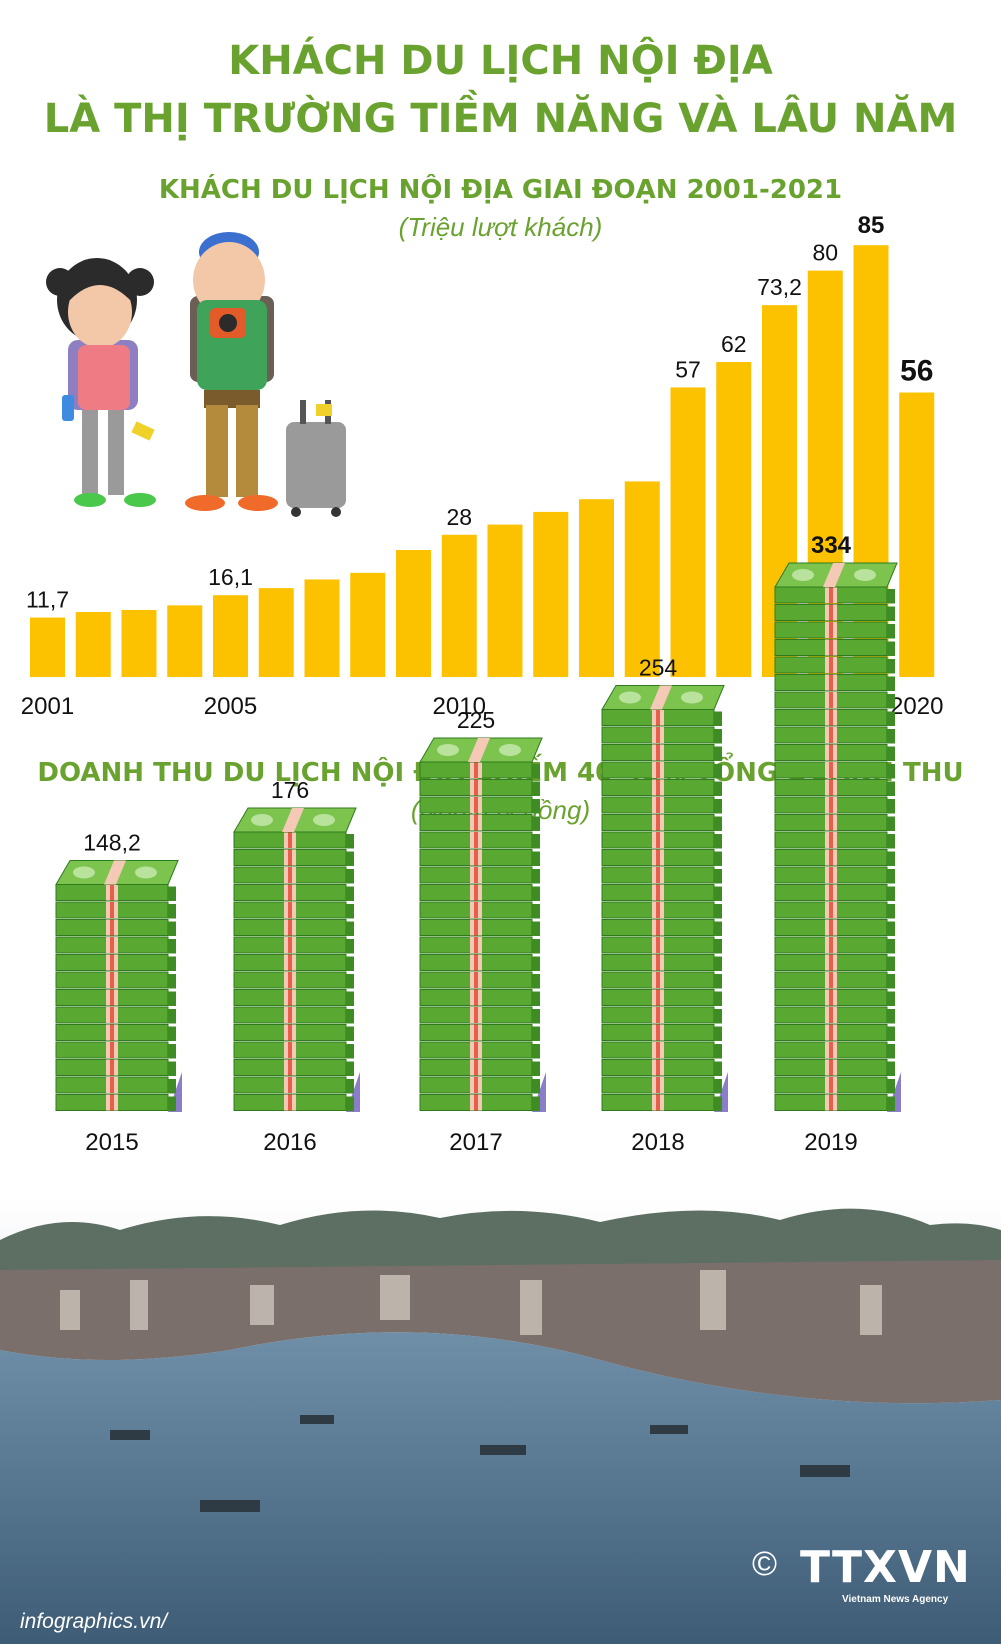  What do you see at coordinates (871, 225) in the screenshot?
I see `visitors-data-label: 85` at bounding box center [871, 225].